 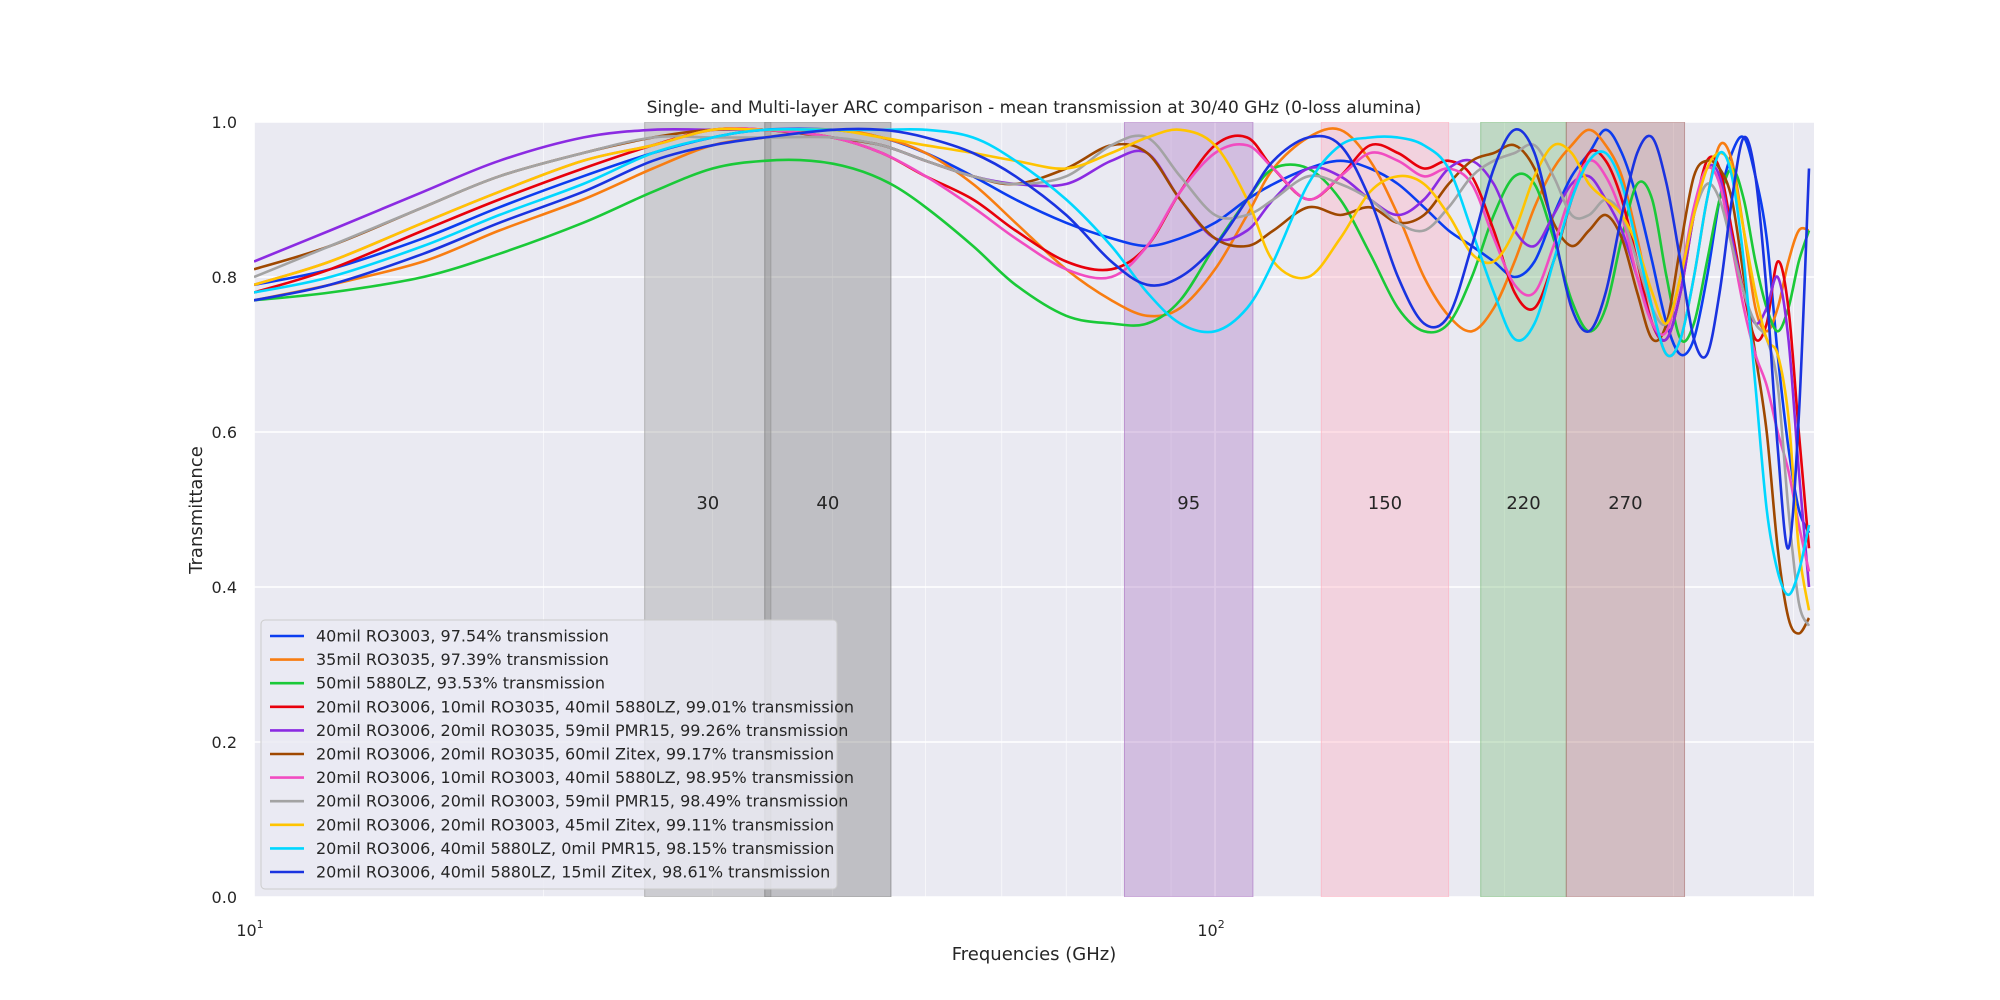 What do you see at coordinates (462, 636) in the screenshot?
I see `legend-label: 40mil RO3003, 97.54% transmission` at bounding box center [462, 636].